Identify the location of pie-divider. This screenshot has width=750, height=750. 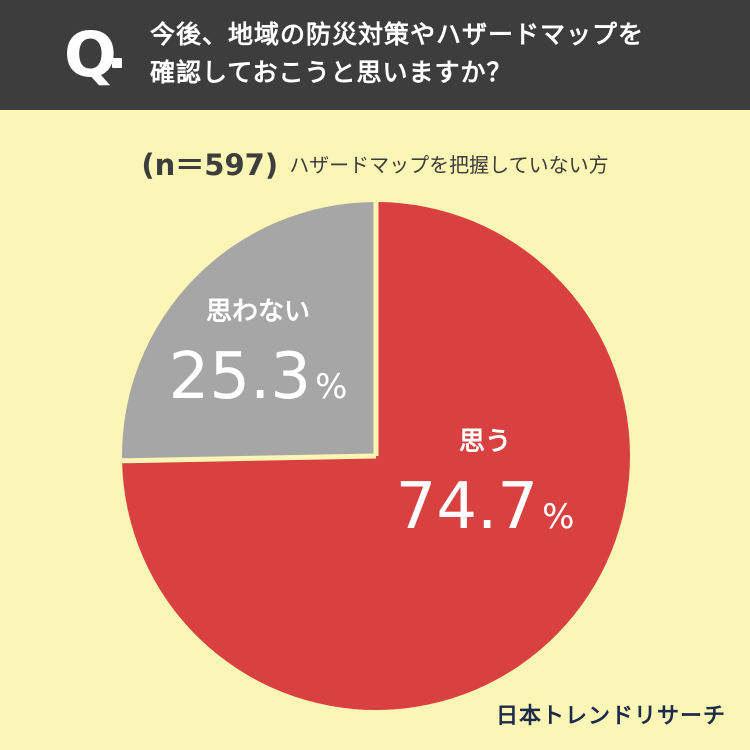
(249, 458).